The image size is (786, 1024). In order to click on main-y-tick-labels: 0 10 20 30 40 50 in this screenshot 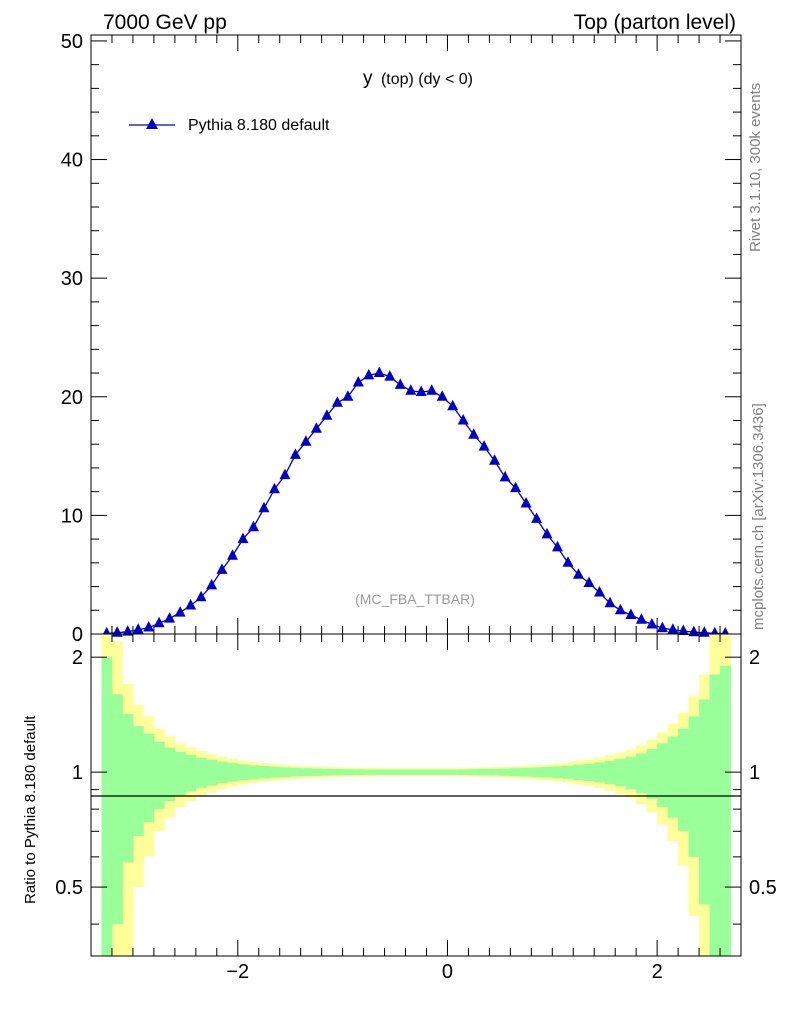, I will do `click(72, 338)`.